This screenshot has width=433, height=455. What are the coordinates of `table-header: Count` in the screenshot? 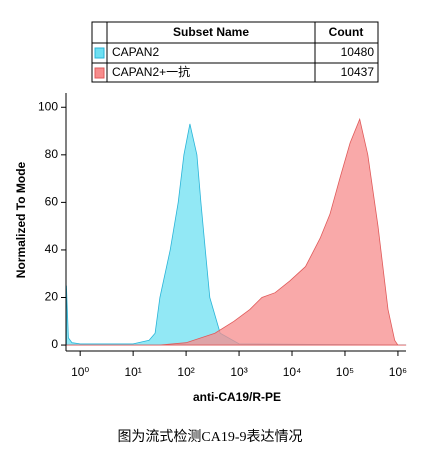 It's located at (346, 32).